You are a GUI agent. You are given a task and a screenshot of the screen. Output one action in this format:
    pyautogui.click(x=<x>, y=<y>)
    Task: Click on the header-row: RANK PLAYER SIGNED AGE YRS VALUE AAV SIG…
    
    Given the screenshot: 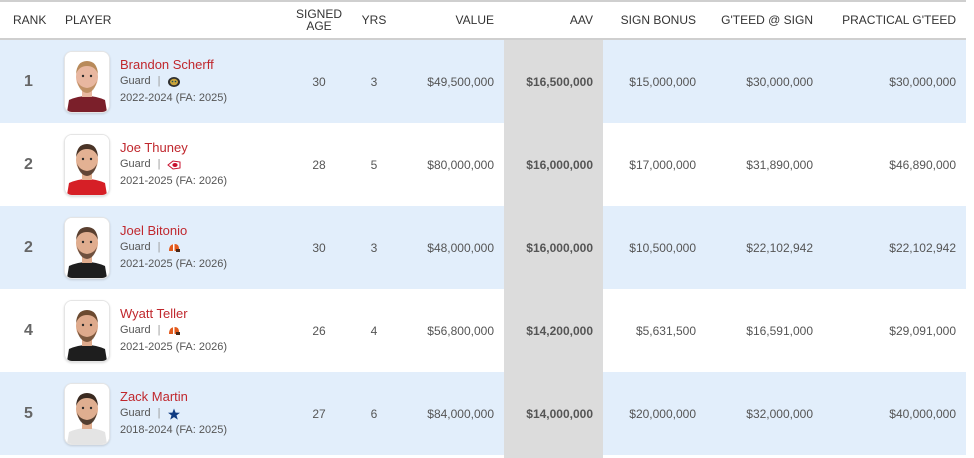 What is the action you would take?
    pyautogui.click(x=483, y=21)
    